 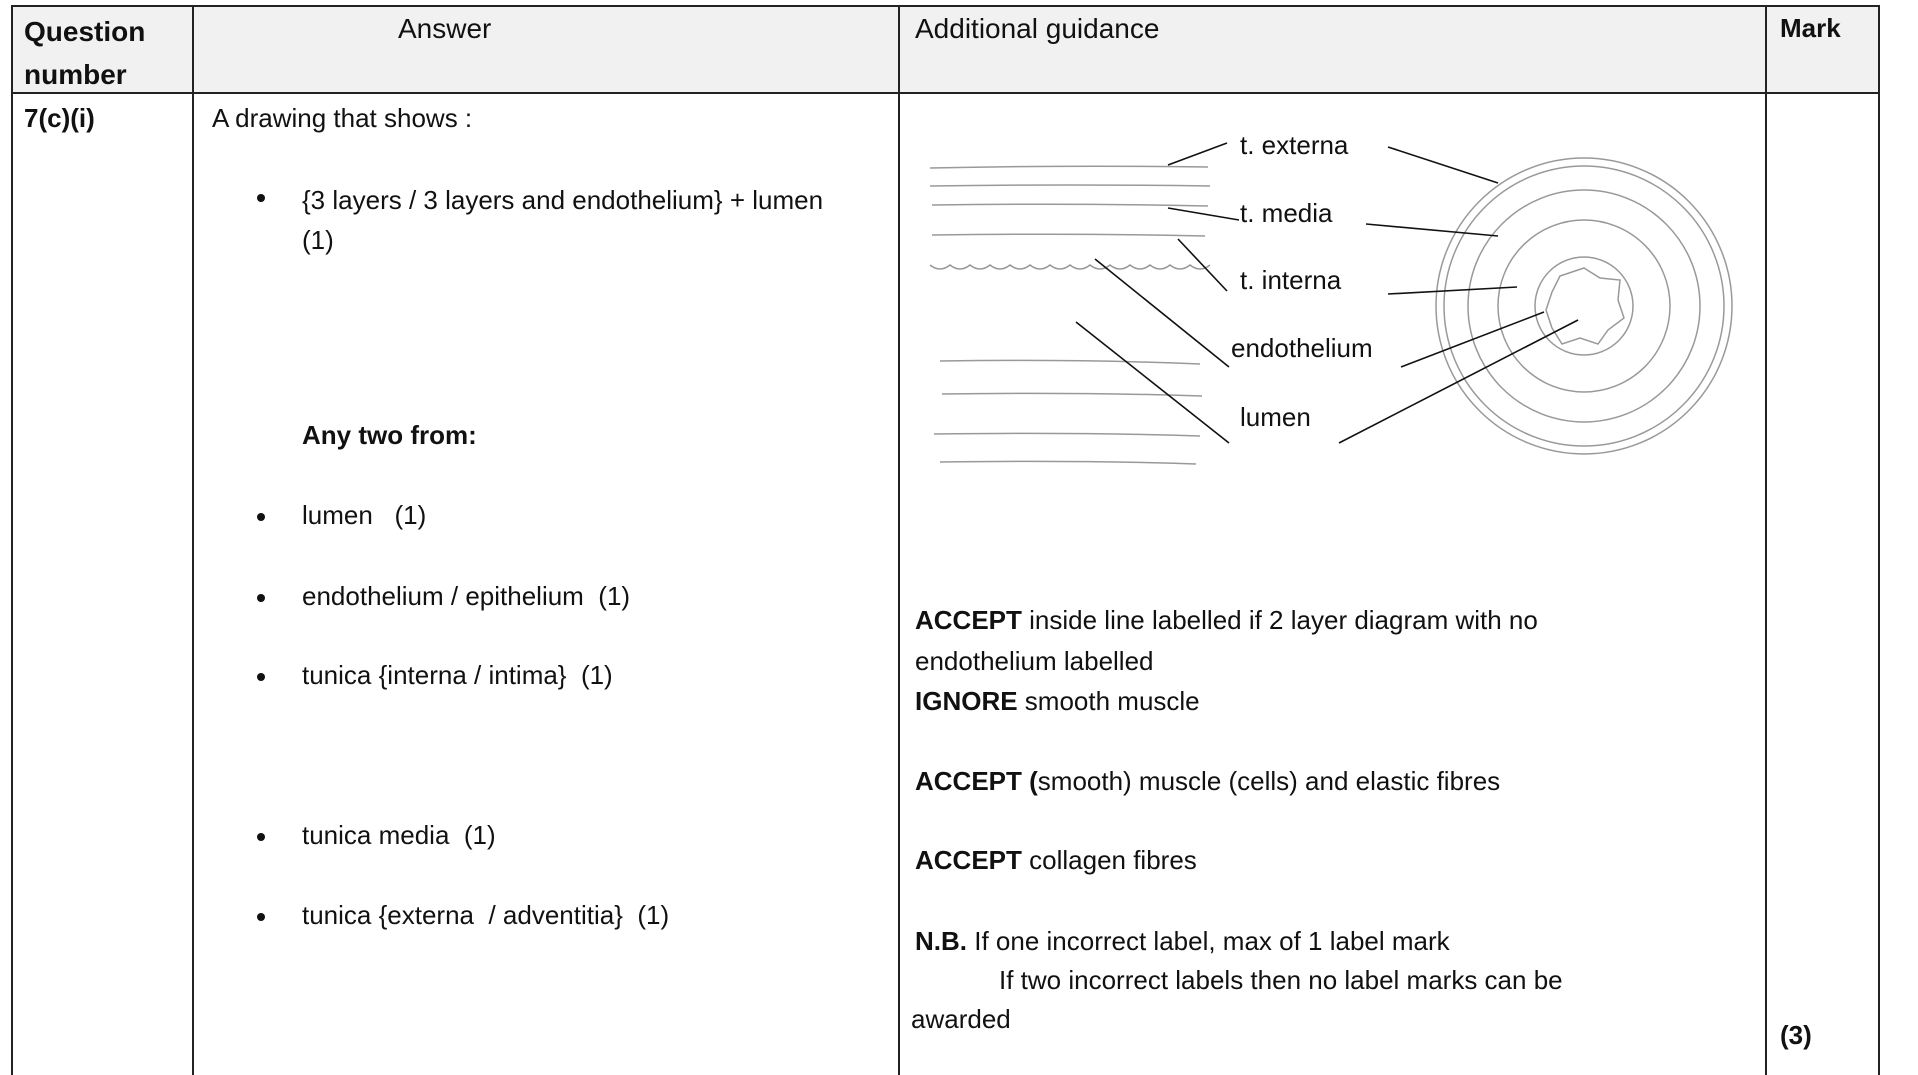 What do you see at coordinates (445, 28) in the screenshot?
I see `header-cell: Answer` at bounding box center [445, 28].